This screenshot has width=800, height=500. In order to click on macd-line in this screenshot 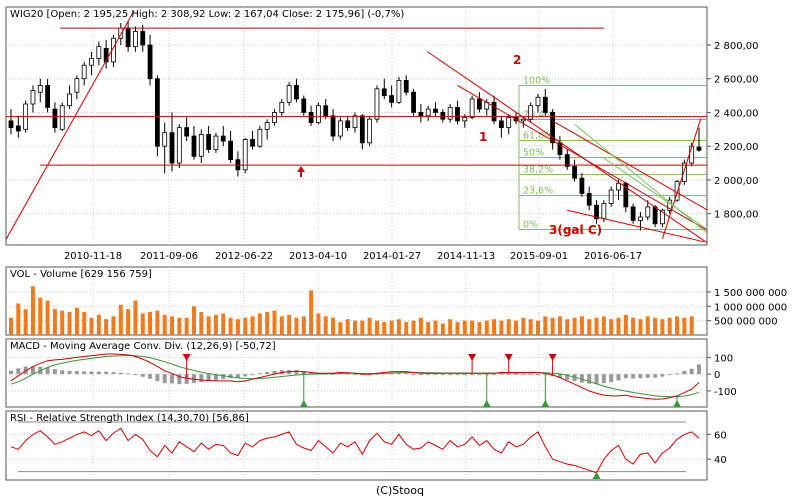, I will do `click(355, 376)`.